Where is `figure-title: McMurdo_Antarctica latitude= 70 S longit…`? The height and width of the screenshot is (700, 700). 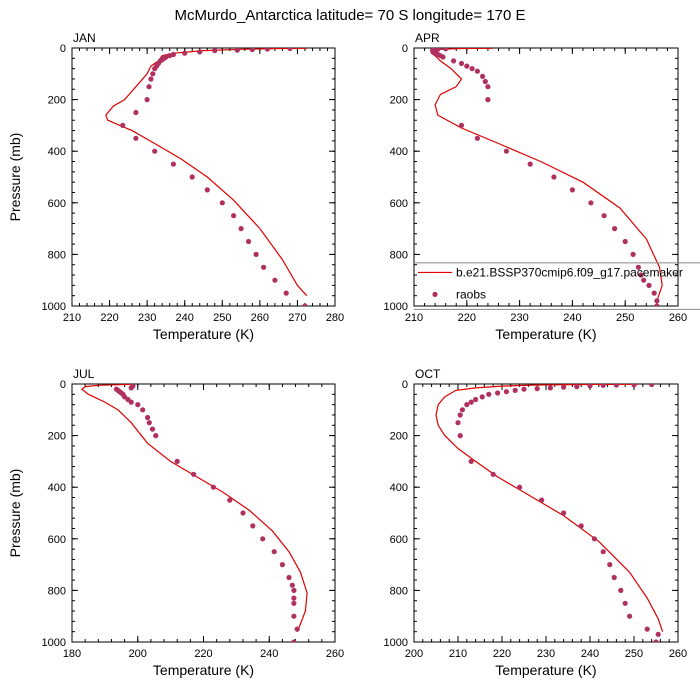 figure-title: McMurdo_Antarctica latitude= 70 S longit… is located at coordinates (349, 15).